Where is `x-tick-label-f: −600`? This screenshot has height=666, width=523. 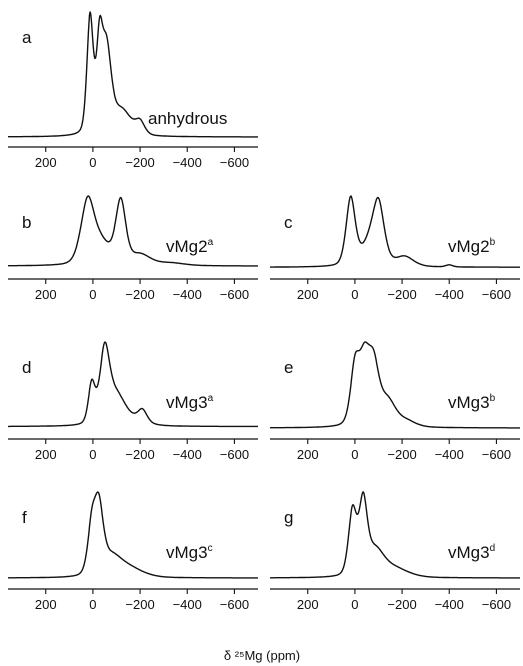 x-tick-label-f: −600 is located at coordinates (234, 604).